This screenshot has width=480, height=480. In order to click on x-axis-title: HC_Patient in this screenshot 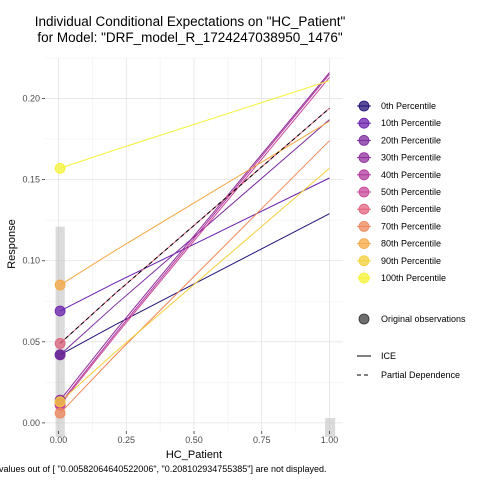, I will do `click(194, 455)`.